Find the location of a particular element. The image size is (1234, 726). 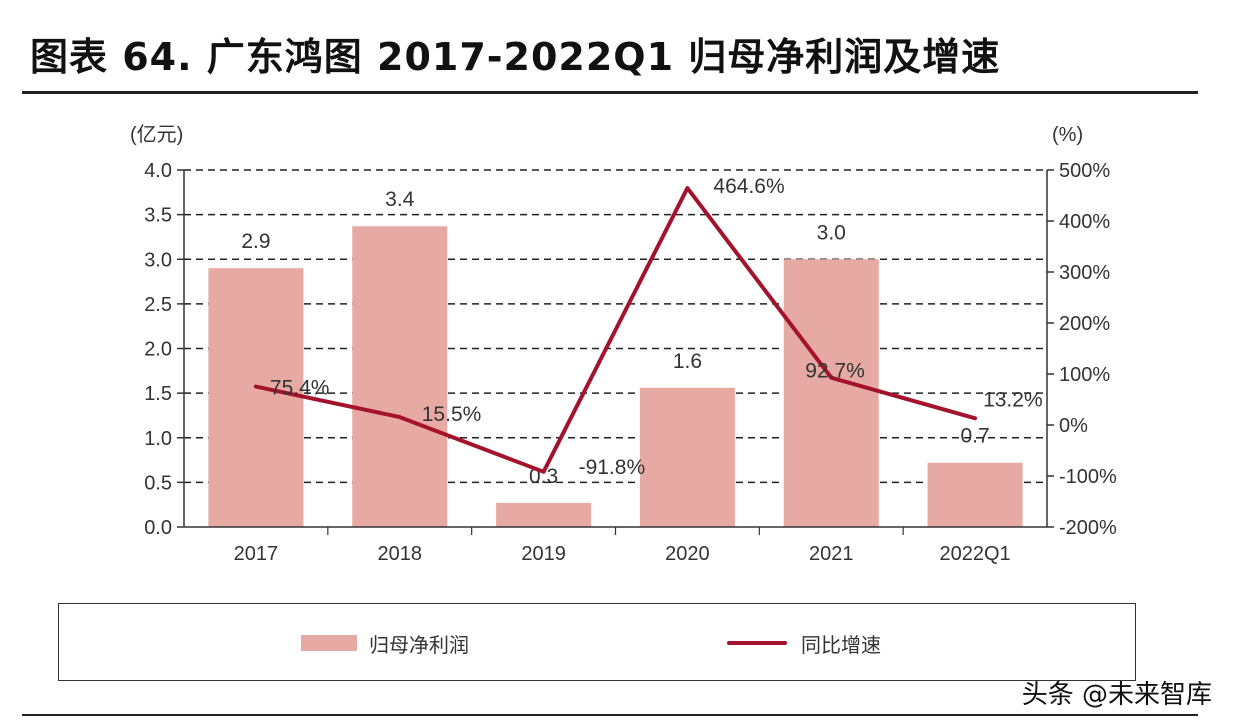

left-tick-label: 2.5 is located at coordinates (158, 305).